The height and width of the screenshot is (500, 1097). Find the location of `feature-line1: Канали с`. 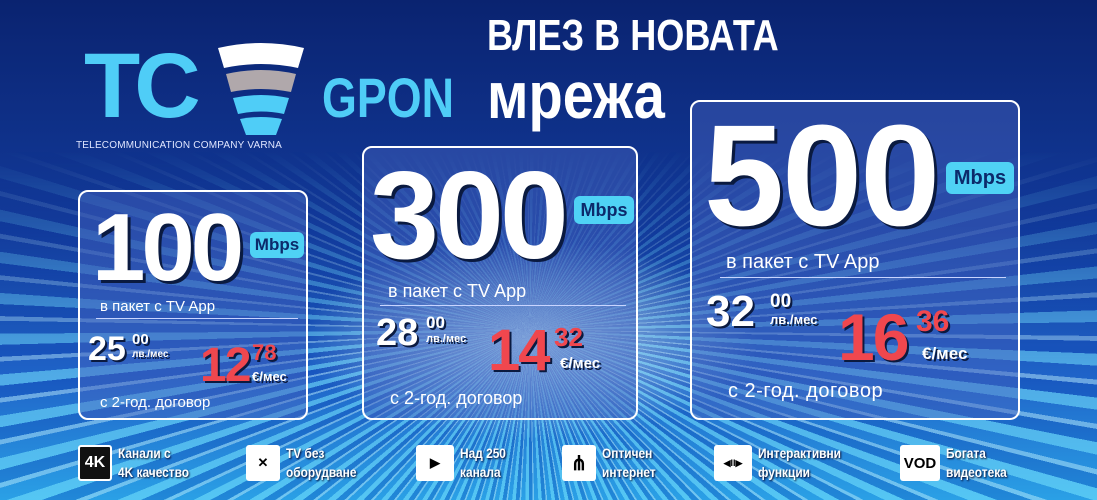

feature-line1: Канали с is located at coordinates (144, 453).